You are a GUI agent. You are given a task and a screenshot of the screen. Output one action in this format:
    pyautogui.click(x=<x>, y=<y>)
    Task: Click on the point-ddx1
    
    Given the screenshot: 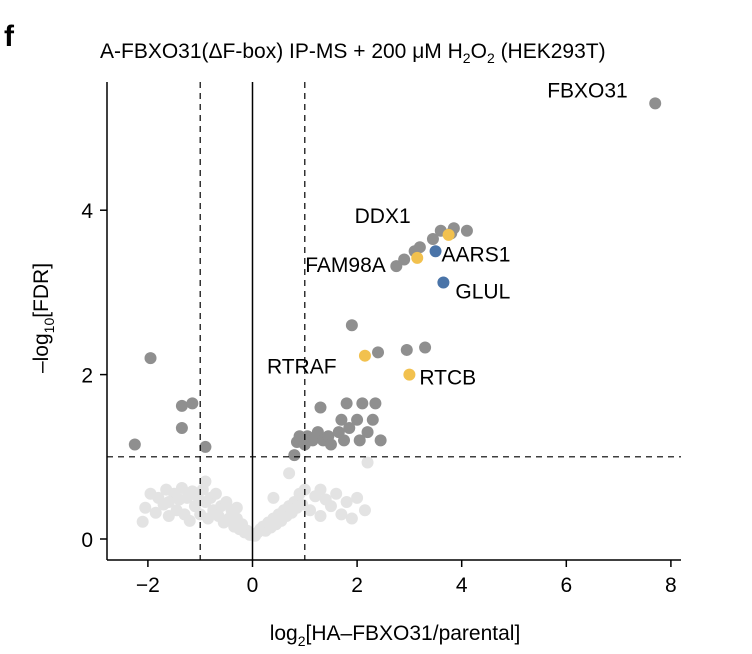 What is the action you would take?
    pyautogui.click(x=448, y=234)
    